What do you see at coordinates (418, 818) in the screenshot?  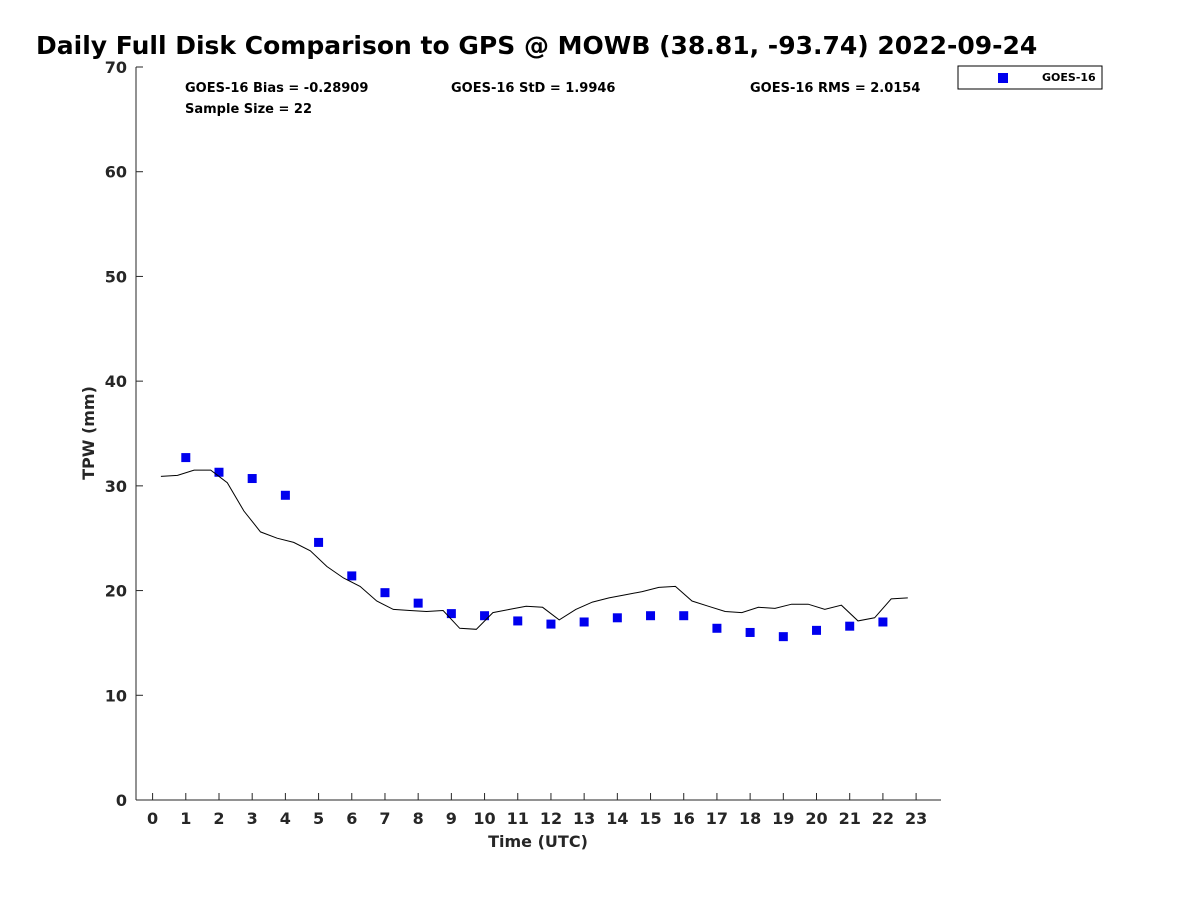 I see `x-tick-label: 8` at bounding box center [418, 818].